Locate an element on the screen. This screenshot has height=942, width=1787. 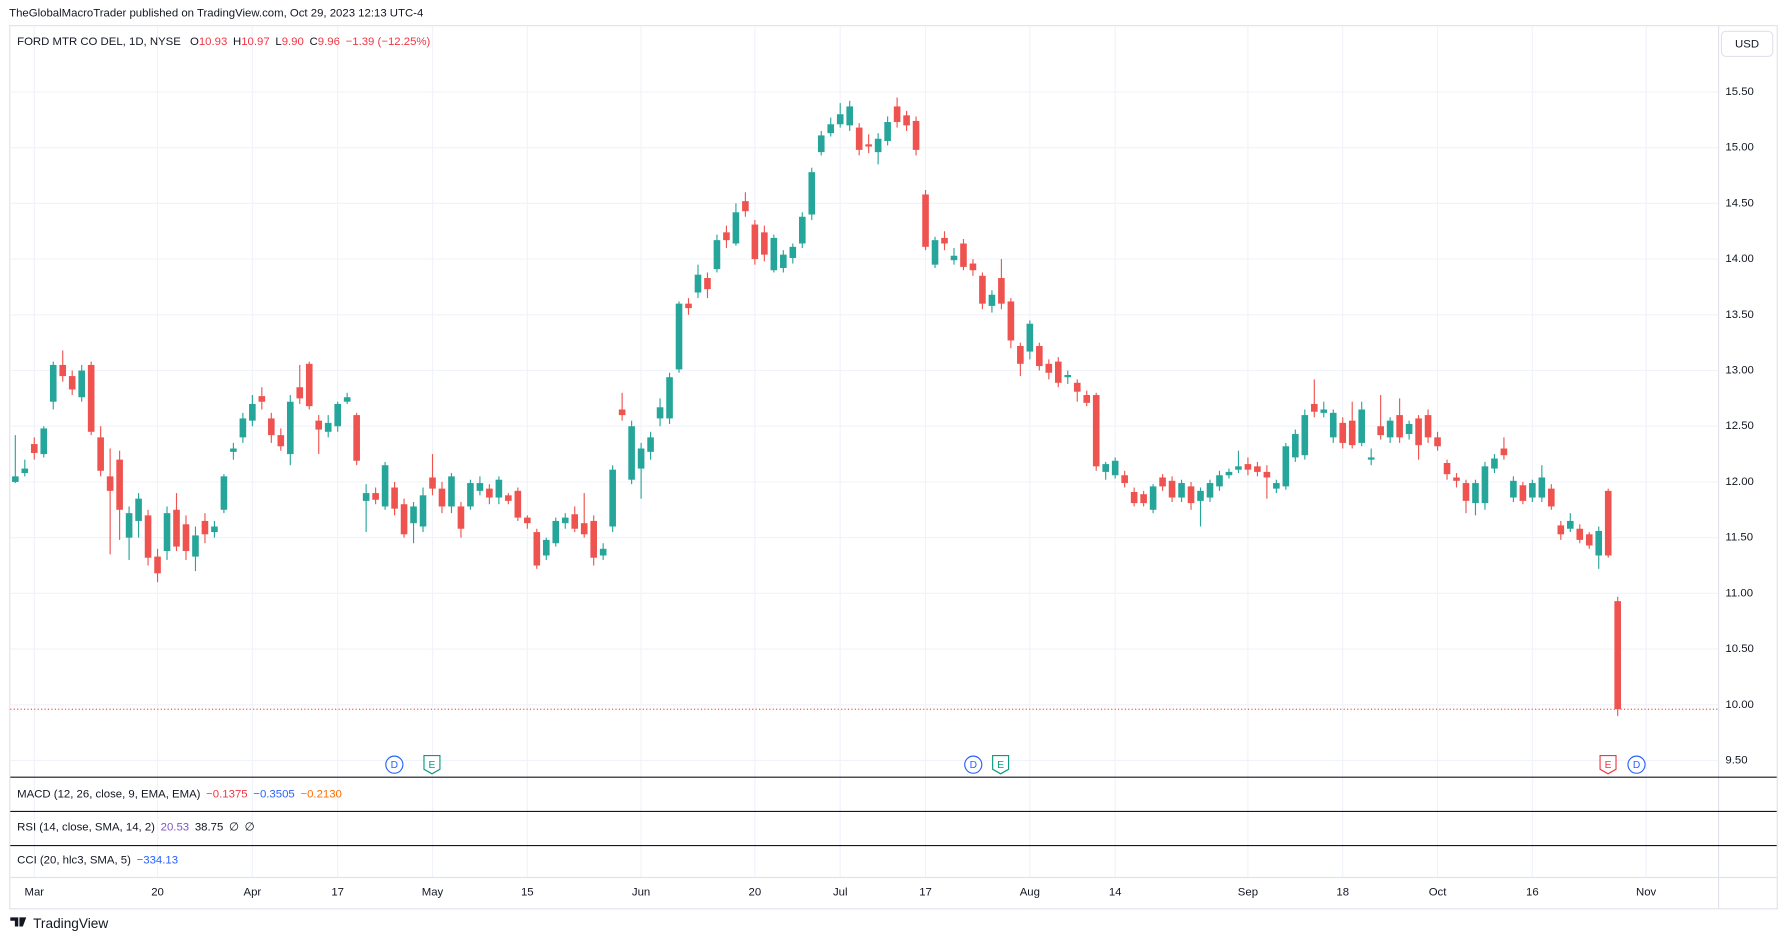
indicator-name: CCI (20, hlc3, SMA, 5) is located at coordinates (74, 860).